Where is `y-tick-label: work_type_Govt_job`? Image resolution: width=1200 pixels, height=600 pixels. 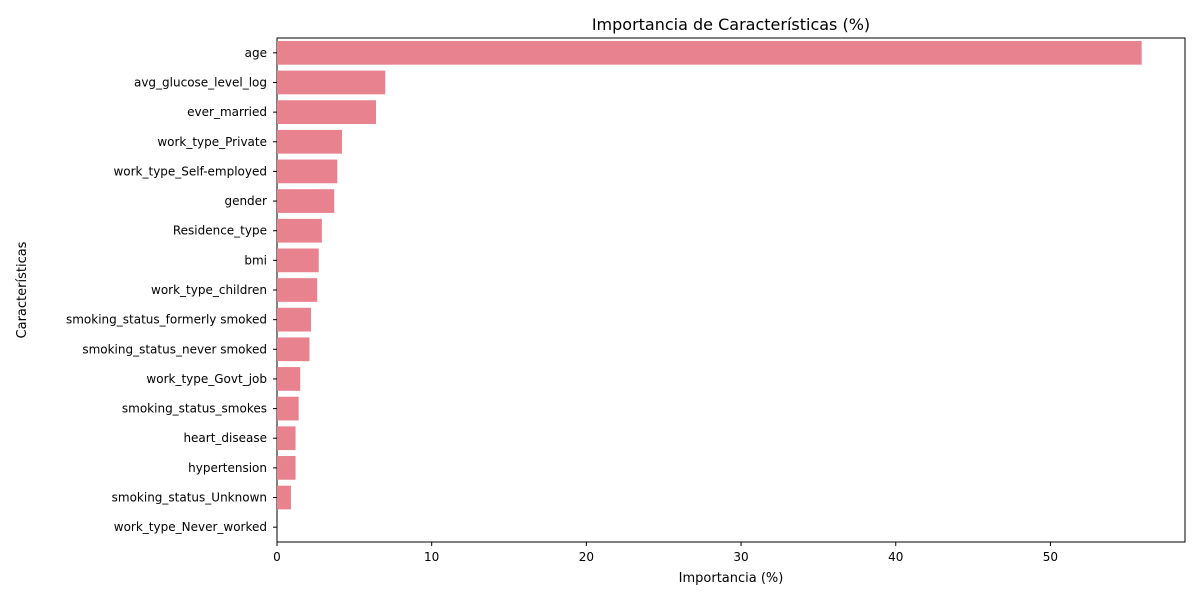 y-tick-label: work_type_Govt_job is located at coordinates (206, 379).